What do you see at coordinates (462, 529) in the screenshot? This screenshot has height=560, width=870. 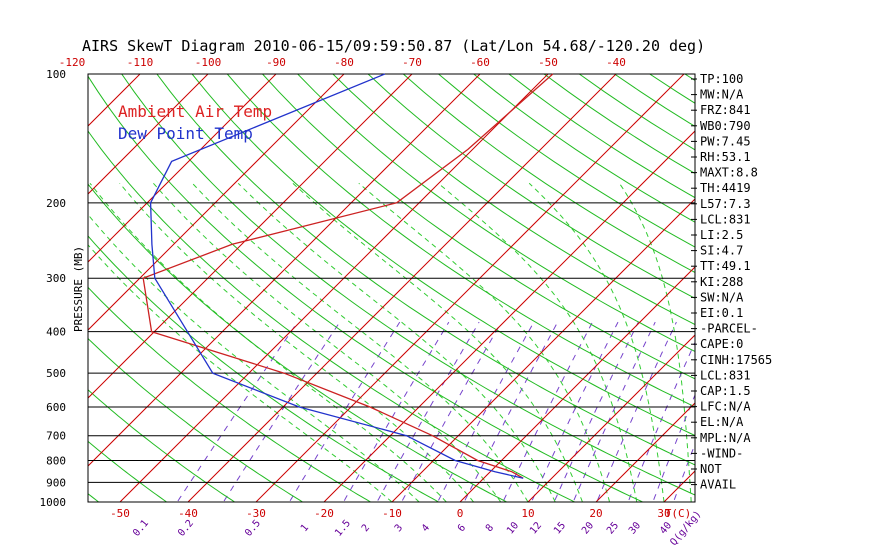 I see `mixing-ratio-label: 6` at bounding box center [462, 529].